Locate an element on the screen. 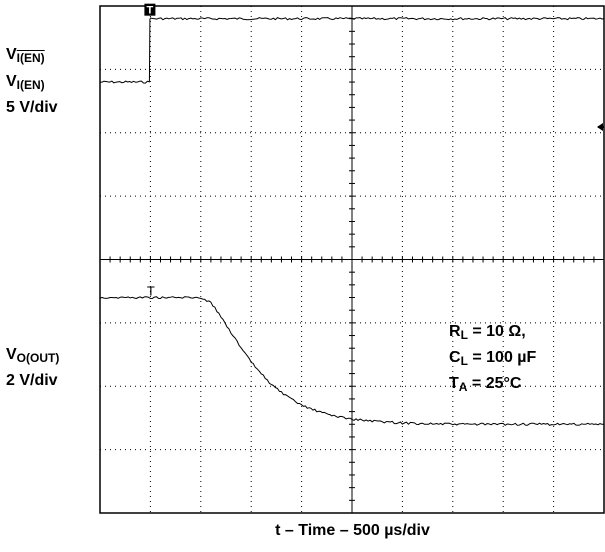 The image size is (605, 552). channel1-label: VI(EN) is located at coordinates (25, 82).